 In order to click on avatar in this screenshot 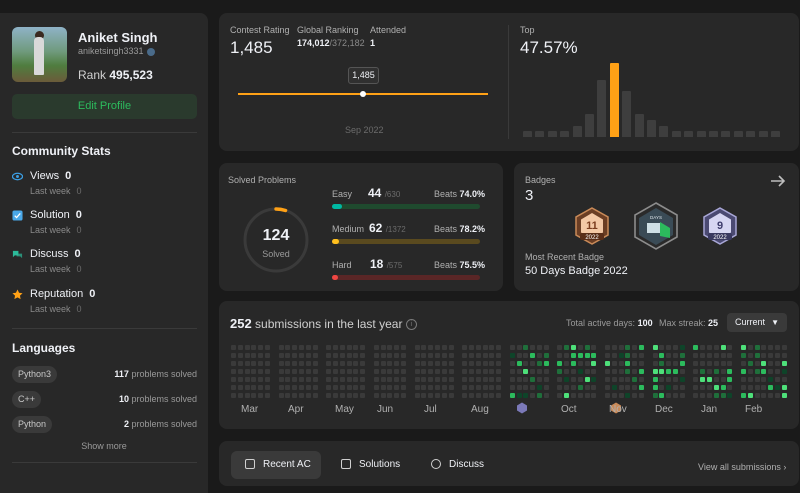, I will do `click(39, 54)`.